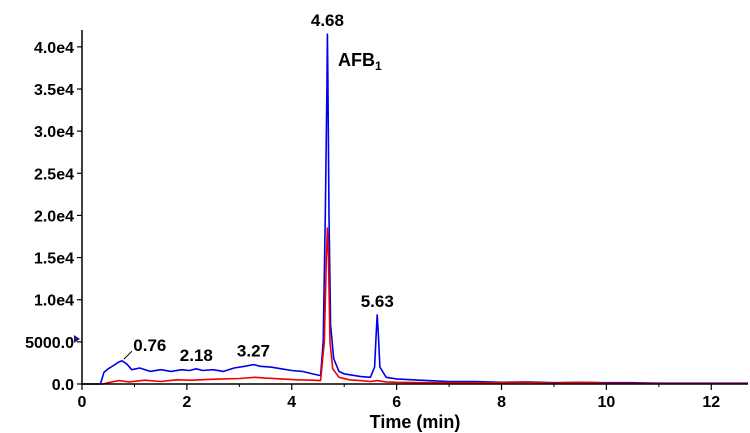  Describe the element at coordinates (356, 60) in the screenshot. I see `annotation-main: AFB` at that location.